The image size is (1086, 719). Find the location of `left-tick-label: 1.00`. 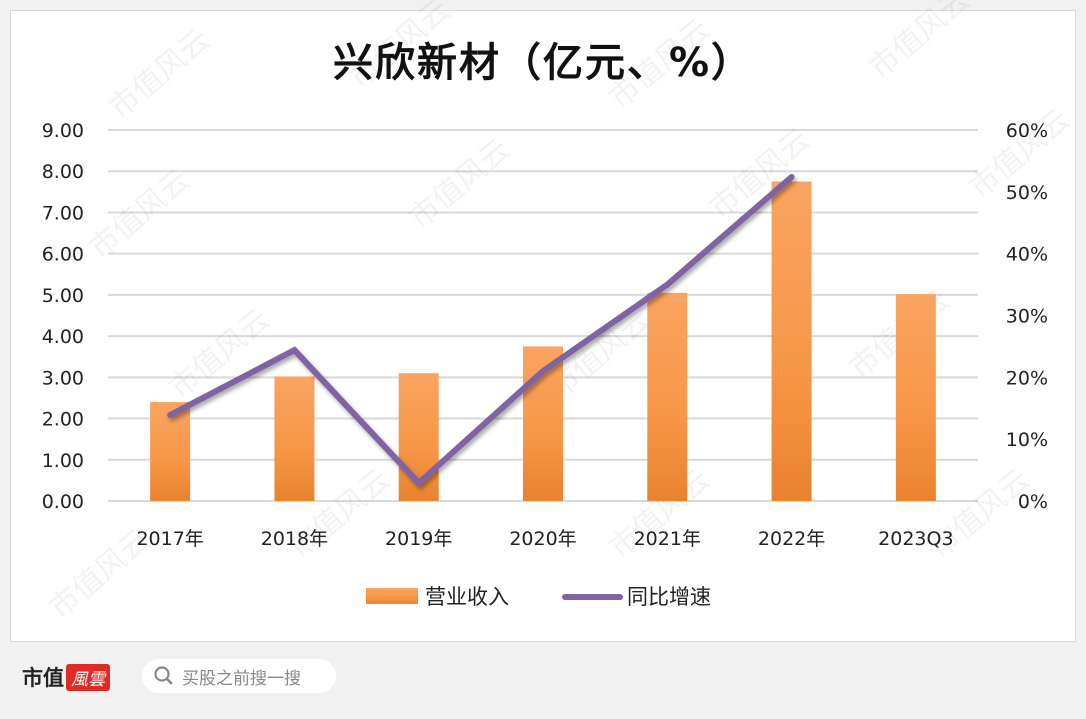

left-tick-label: 1.00 is located at coordinates (63, 461).